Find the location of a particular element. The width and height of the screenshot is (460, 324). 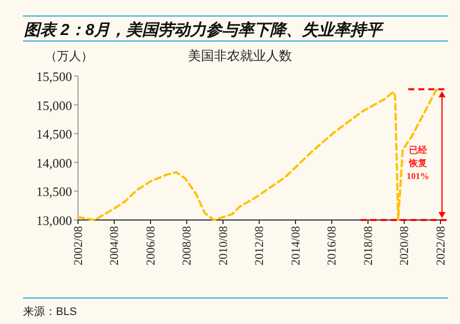

y-tick-label: 14,000 is located at coordinates (54, 162).